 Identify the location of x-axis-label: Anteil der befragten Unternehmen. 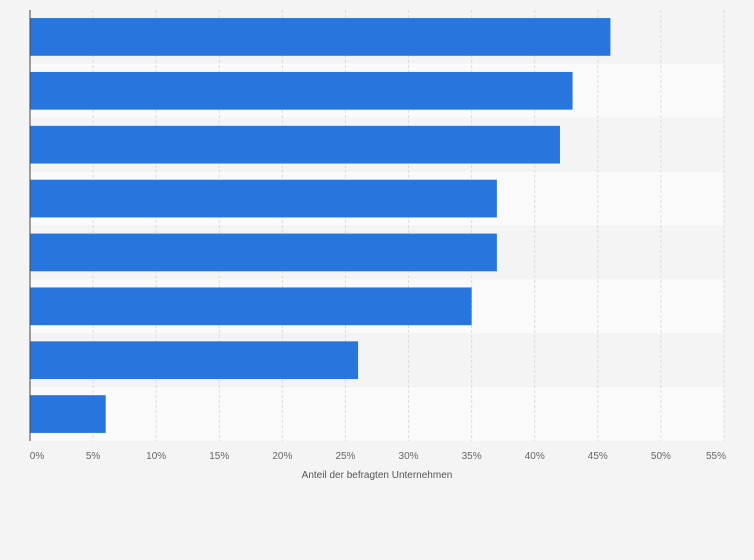
(377, 475).